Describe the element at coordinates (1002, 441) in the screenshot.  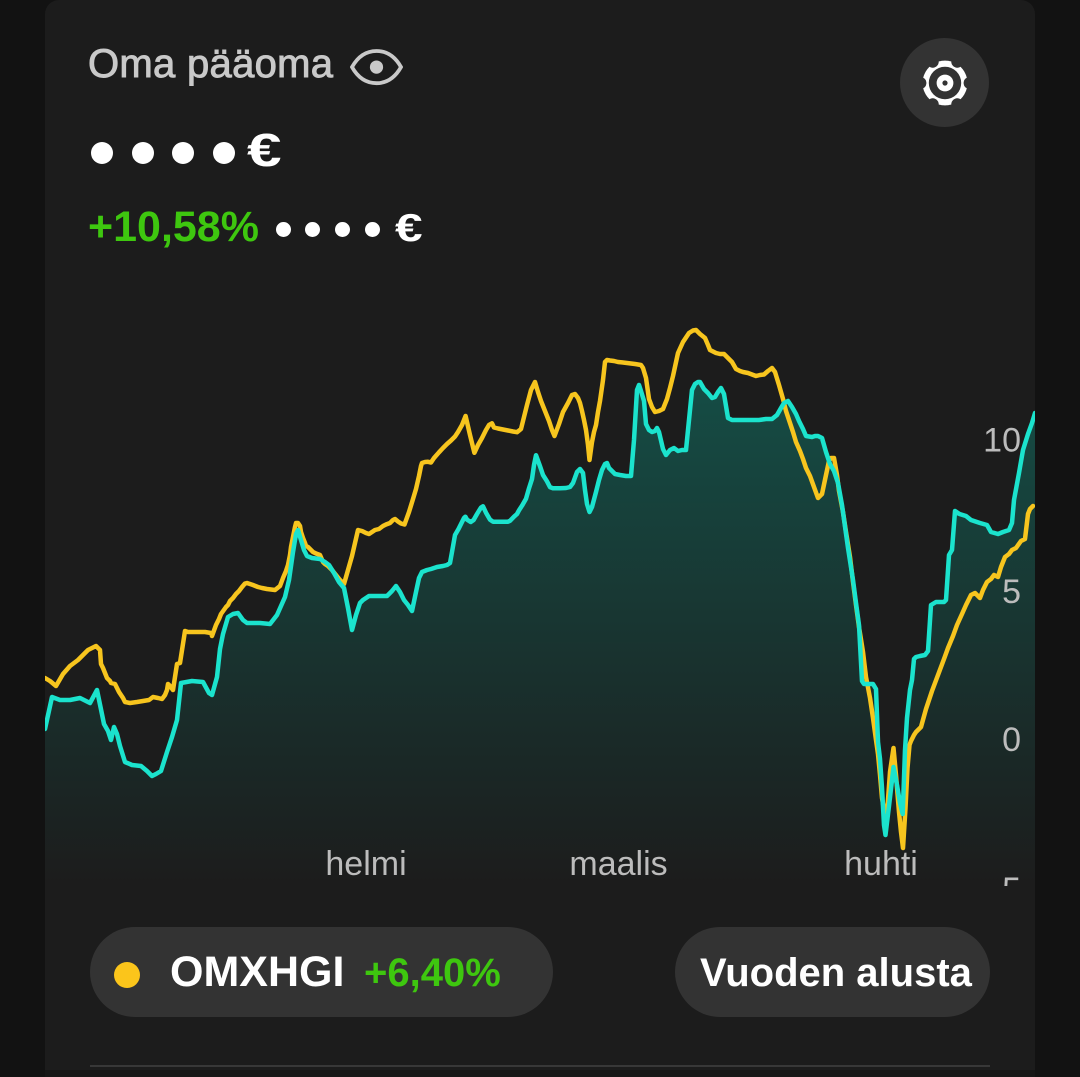
I see `svg-text: 10` at that location.